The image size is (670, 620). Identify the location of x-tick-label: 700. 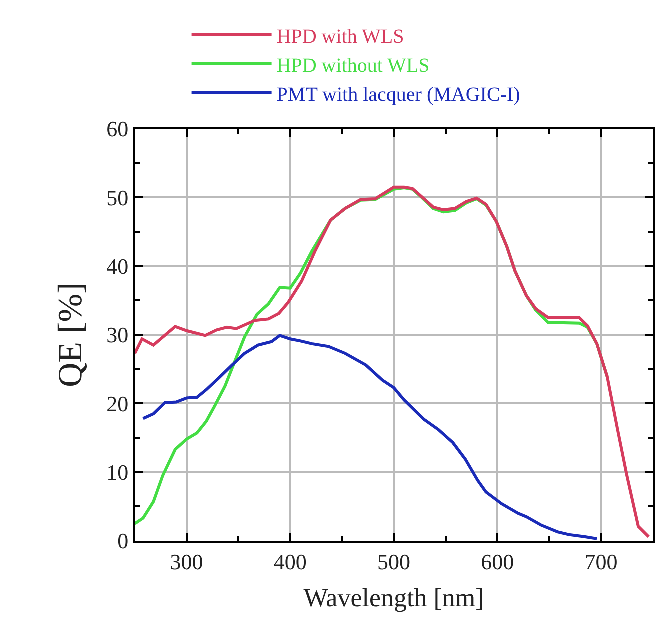
(601, 561).